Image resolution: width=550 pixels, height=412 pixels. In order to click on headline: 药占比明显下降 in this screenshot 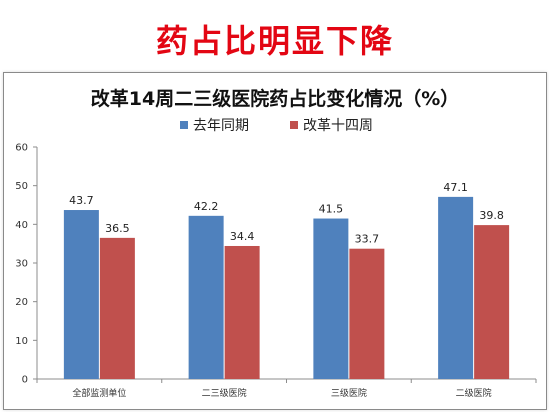, I will do `click(274, 41)`.